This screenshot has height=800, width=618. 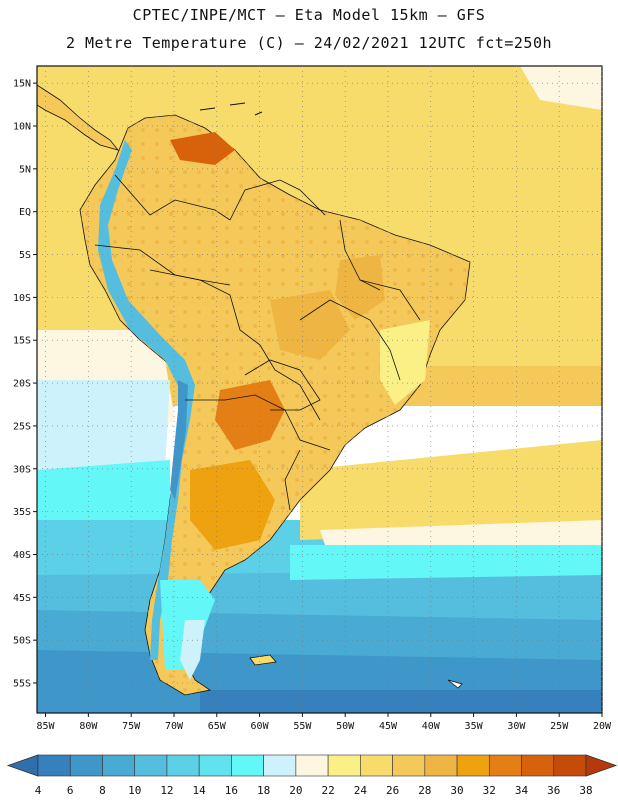 What do you see at coordinates (22, 555) in the screenshot?
I see `lat-tick-label: 40S` at bounding box center [22, 555].